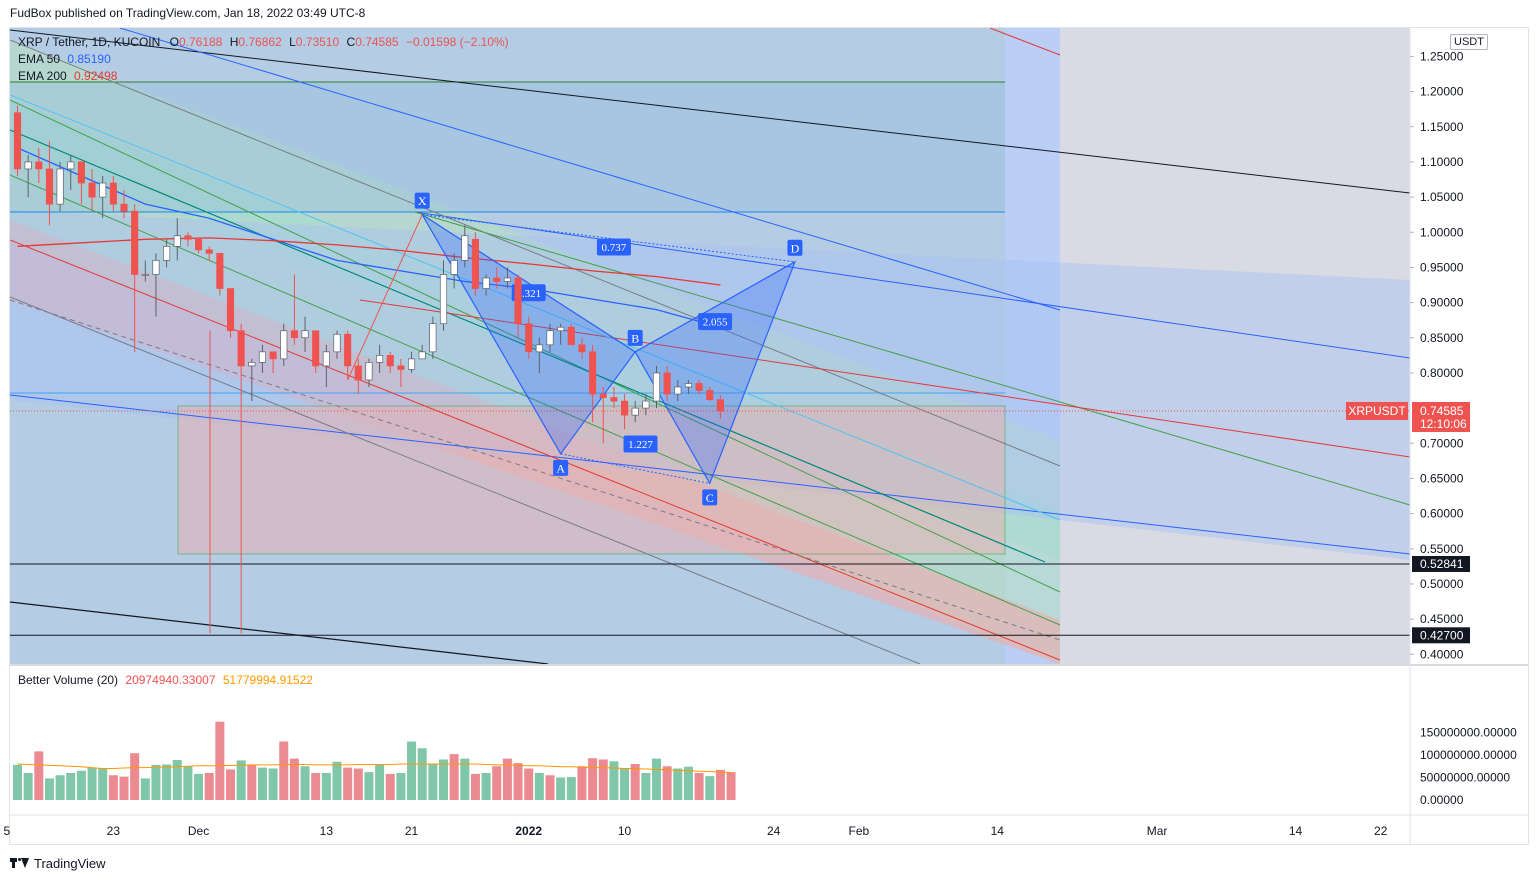 Image resolution: width=1539 pixels, height=880 pixels. What do you see at coordinates (64, 59) in the screenshot?
I see `ema50-legend: EMA 50 0.85190` at bounding box center [64, 59].